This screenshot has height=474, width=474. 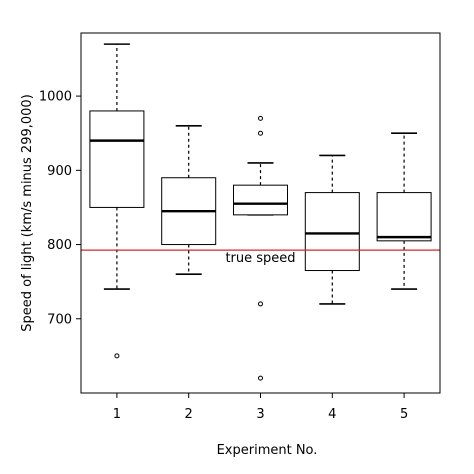 What do you see at coordinates (332, 232) in the screenshot?
I see `experiment-4-box` at bounding box center [332, 232].